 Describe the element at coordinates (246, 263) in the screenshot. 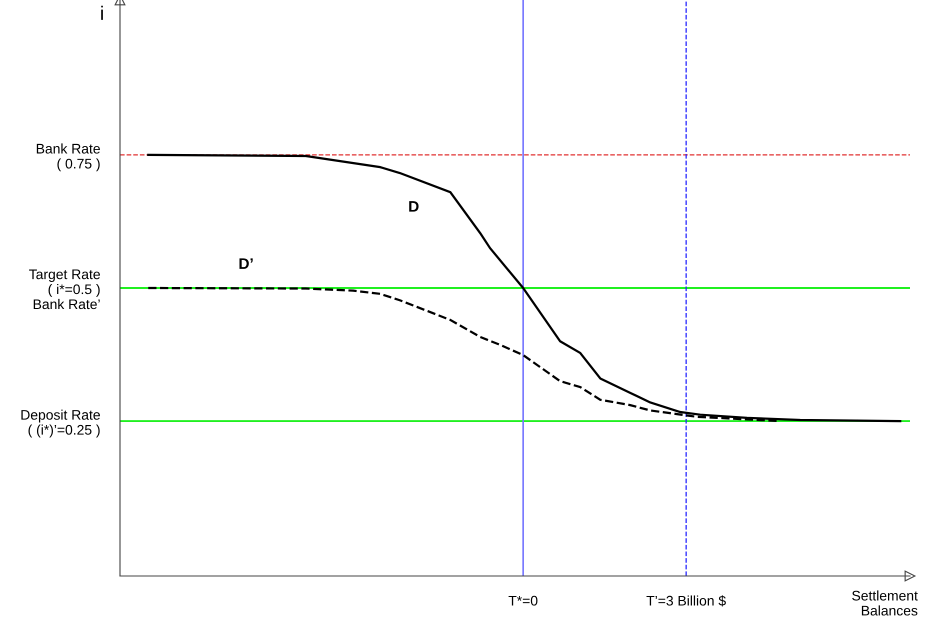

I see `series-label: D’` at that location.